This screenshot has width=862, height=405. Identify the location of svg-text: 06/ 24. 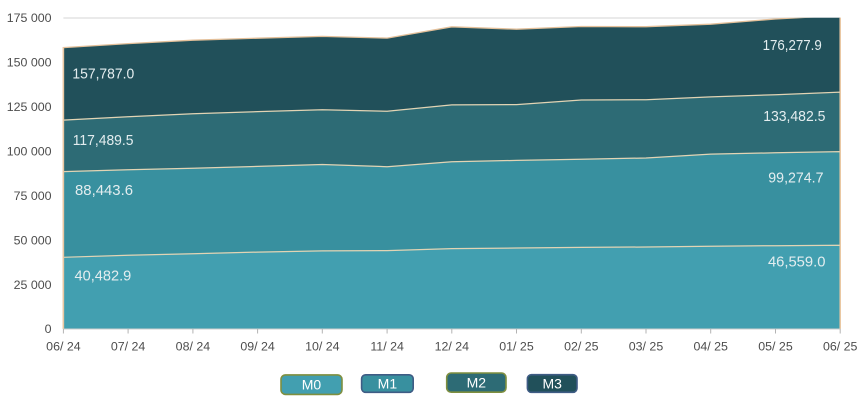
(63, 347).